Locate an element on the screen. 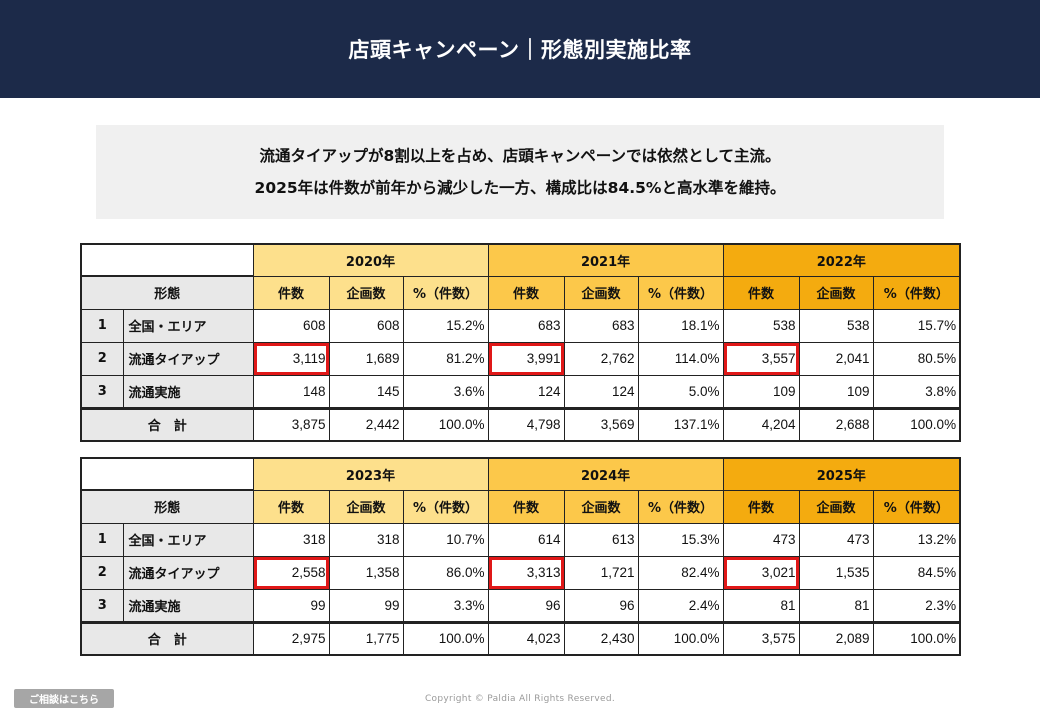 Image resolution: width=1040 pixels, height=720 pixels. total-value: 4,798 is located at coordinates (526, 424).